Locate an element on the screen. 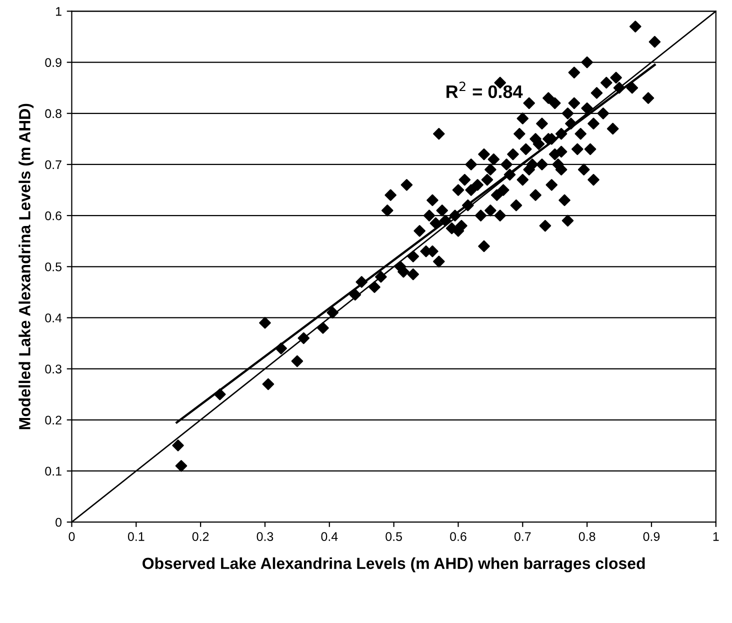  x-tick-label: 0.1 is located at coordinates (136, 536).